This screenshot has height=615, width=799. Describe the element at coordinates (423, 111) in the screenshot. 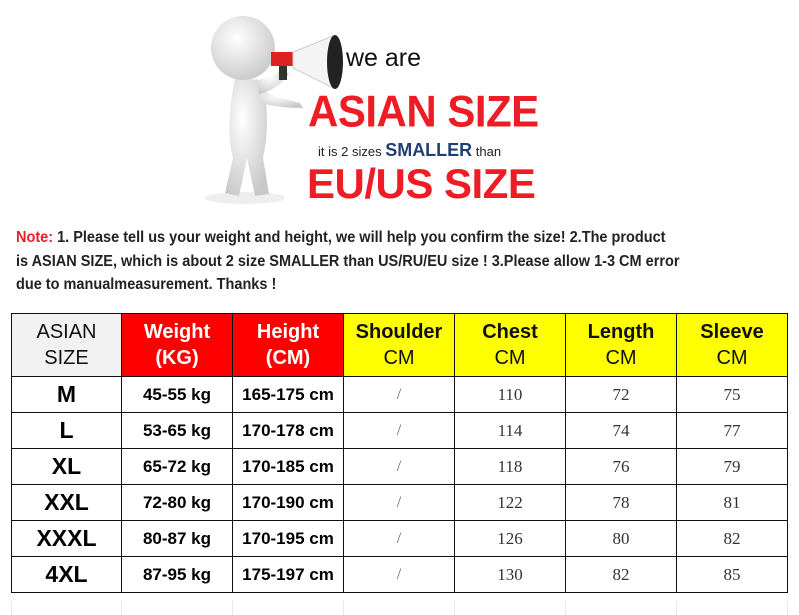

I see `banner-asian-size: ASIAN SIZE` at that location.